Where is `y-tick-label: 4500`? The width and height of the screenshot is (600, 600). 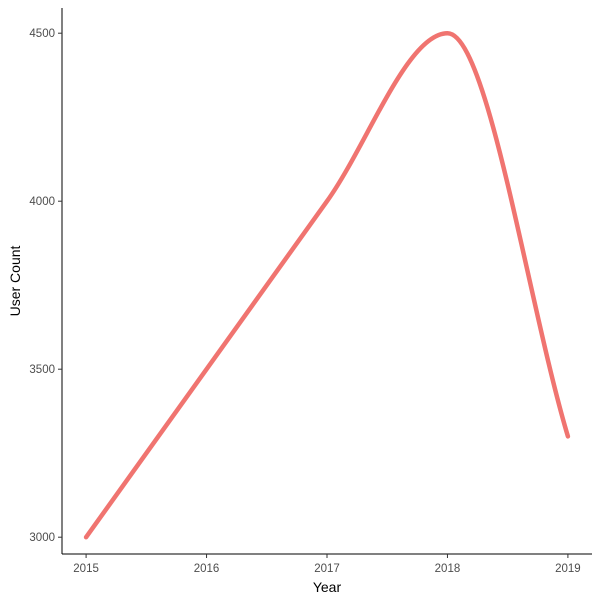
y-tick-label: 4500 is located at coordinates (42, 34).